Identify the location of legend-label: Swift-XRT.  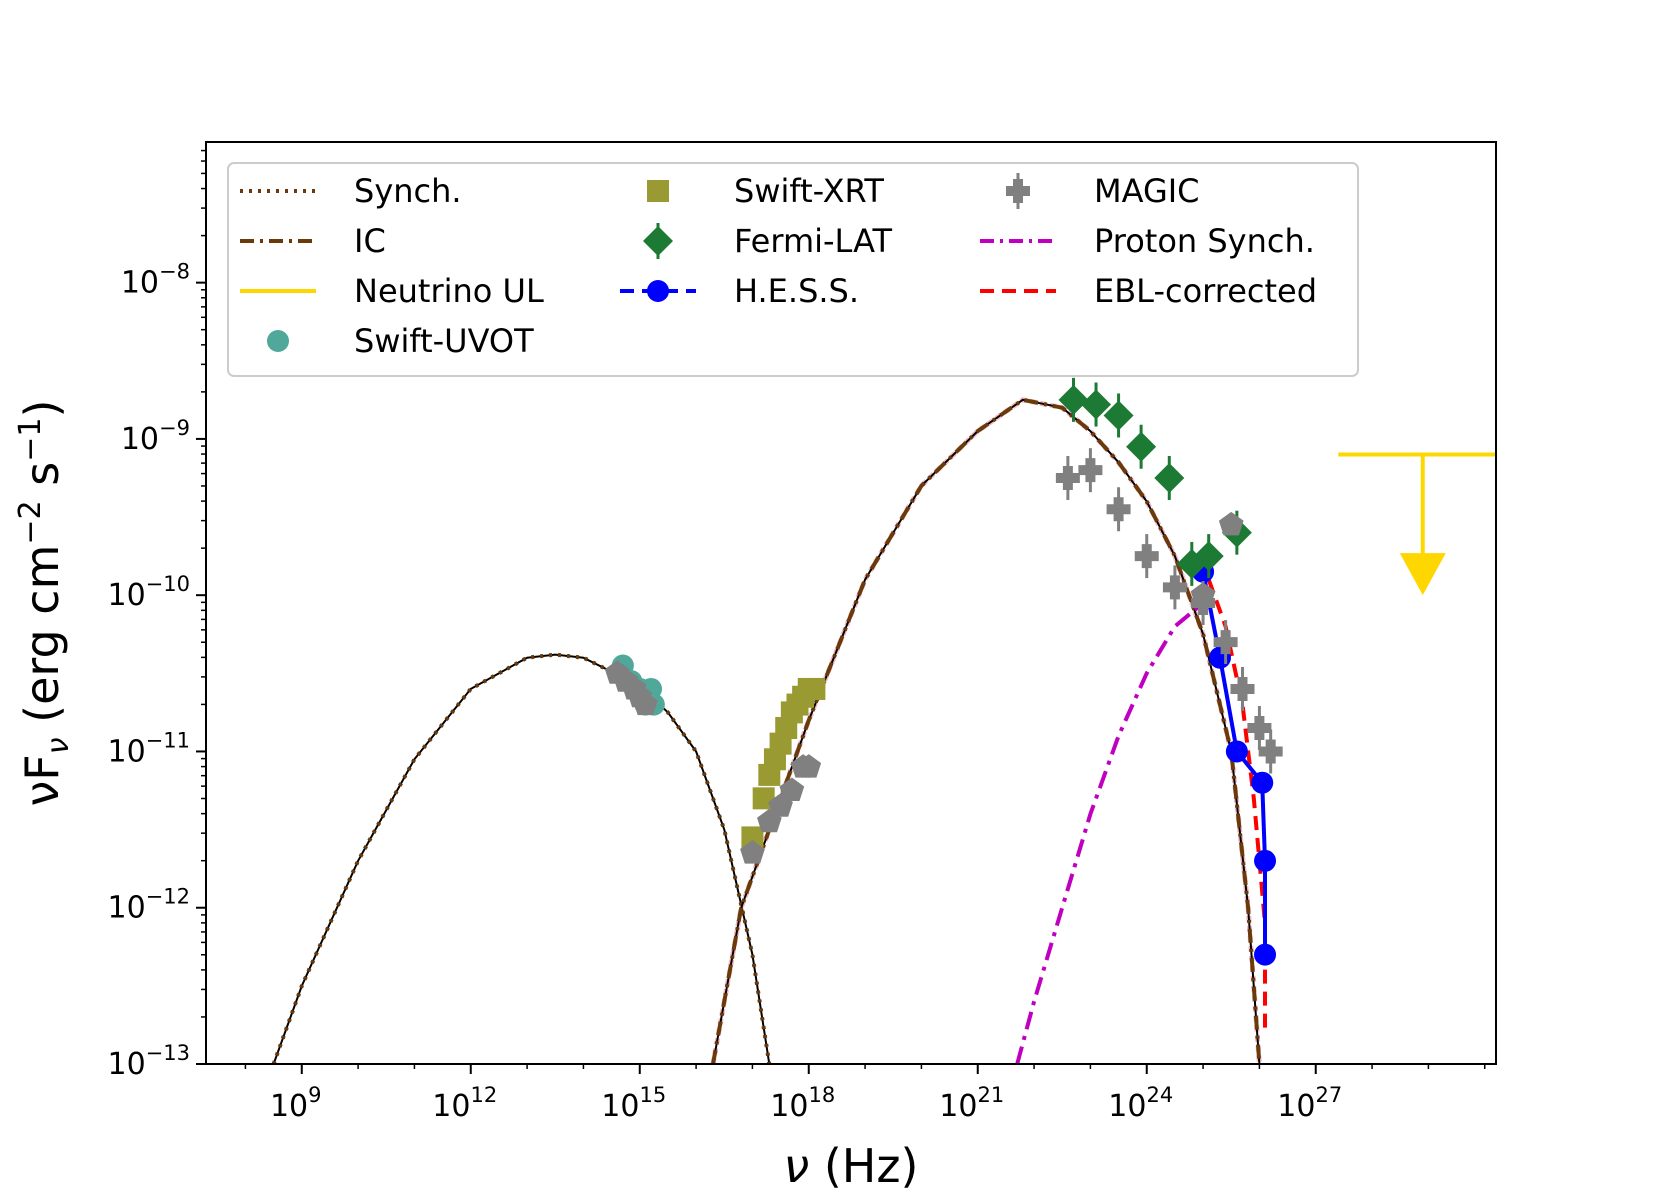
(809, 191).